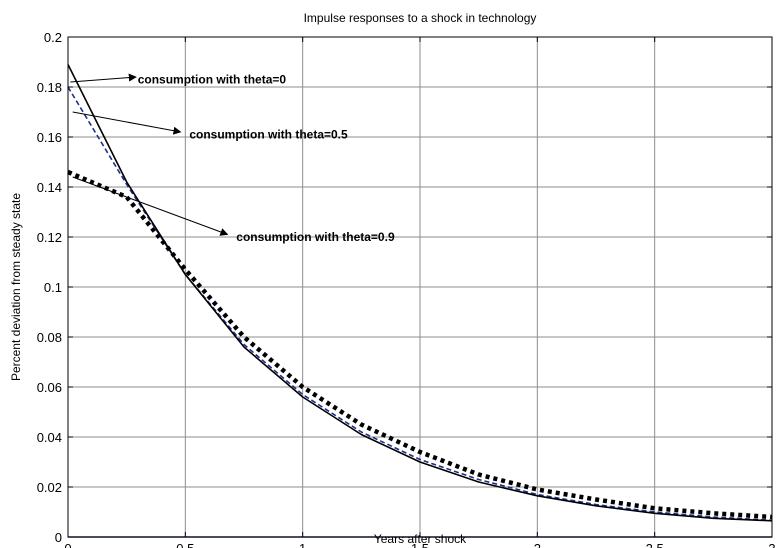 Image resolution: width=779 pixels, height=548 pixels. What do you see at coordinates (49, 387) in the screenshot?
I see `y-tick-label: 0.06` at bounding box center [49, 387].